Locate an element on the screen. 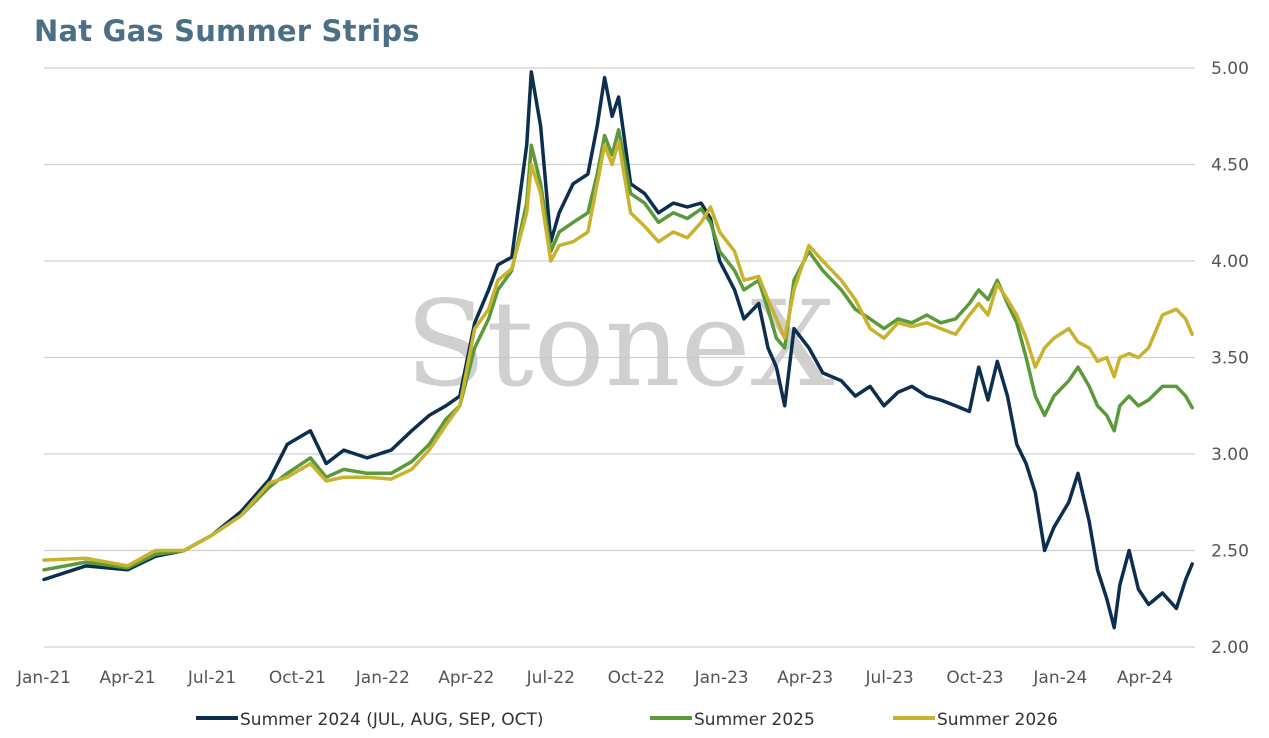 This screenshot has height=738, width=1269. legend-label: Summer 2026 is located at coordinates (997, 720).